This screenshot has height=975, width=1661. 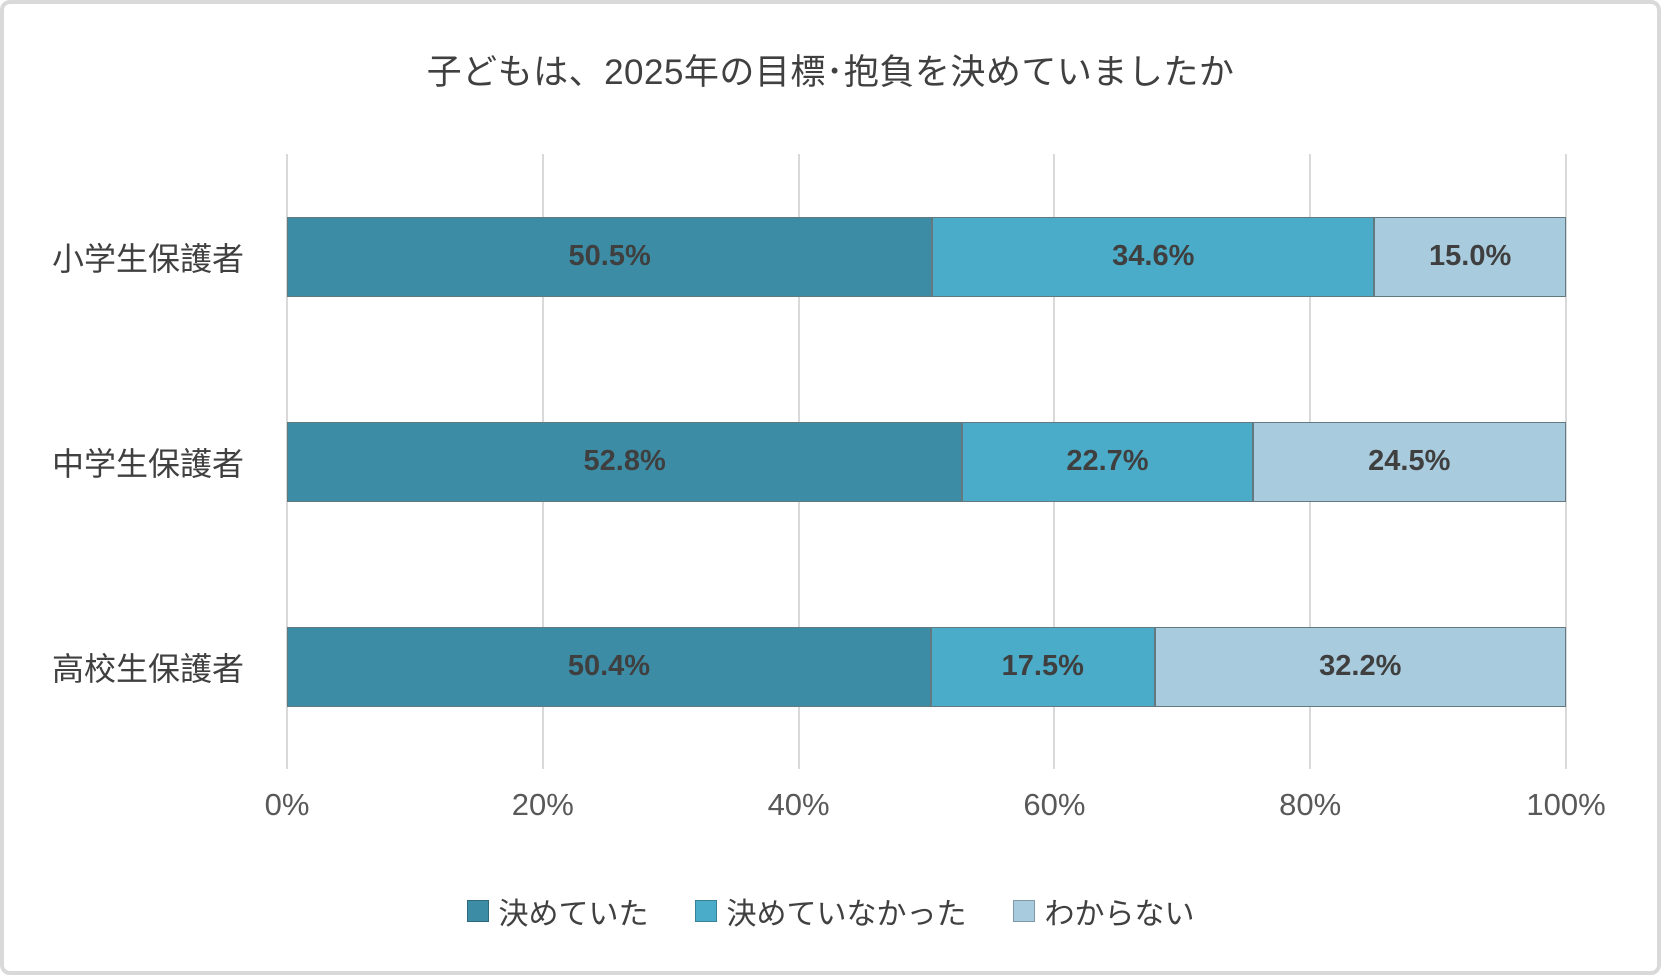 What do you see at coordinates (147, 463) in the screenshot?
I see `category-label: 中学生保護者` at bounding box center [147, 463].